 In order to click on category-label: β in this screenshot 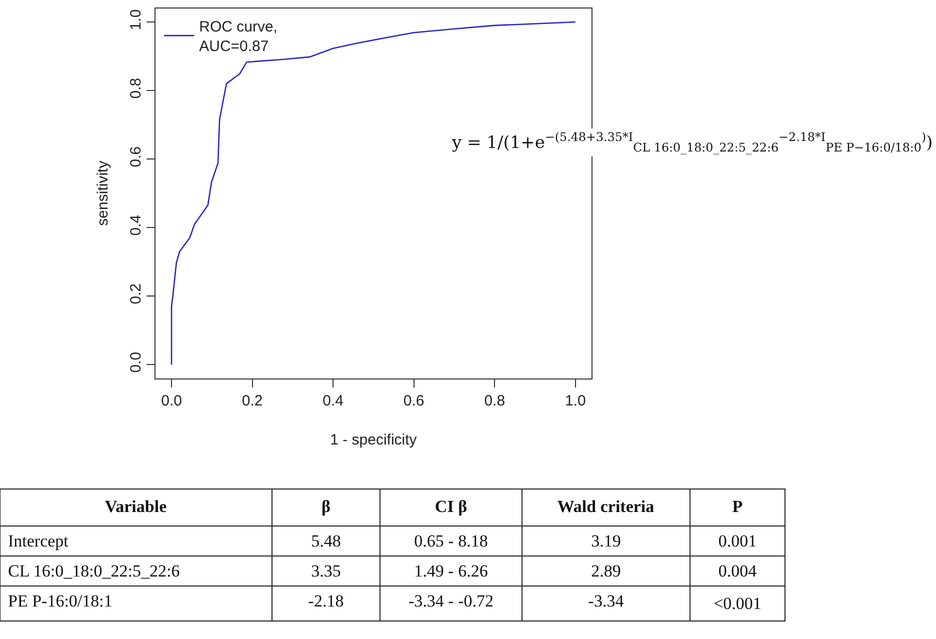, I will do `click(326, 506)`.